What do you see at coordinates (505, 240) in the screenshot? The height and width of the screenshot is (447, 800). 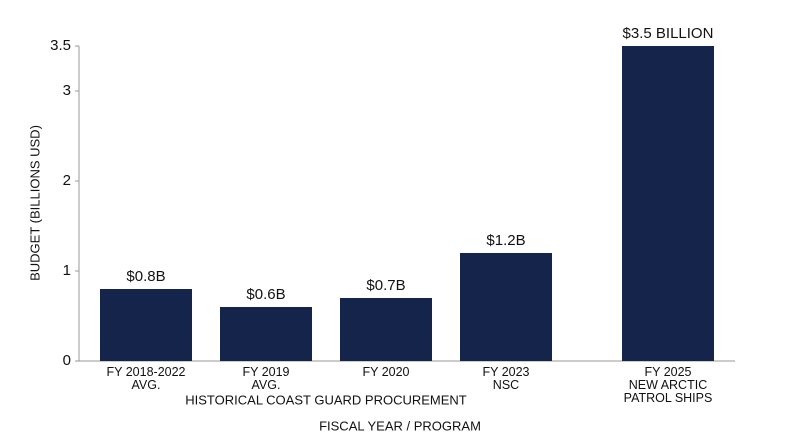 I see `value-label: $1.2B` at bounding box center [505, 240].